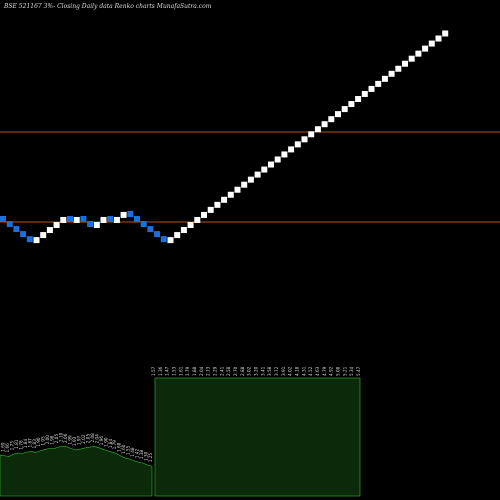 Image resolution: width=500 pixels, height=500 pixels. I want to click on volume-block-label: 5.21, so click(344, 371).